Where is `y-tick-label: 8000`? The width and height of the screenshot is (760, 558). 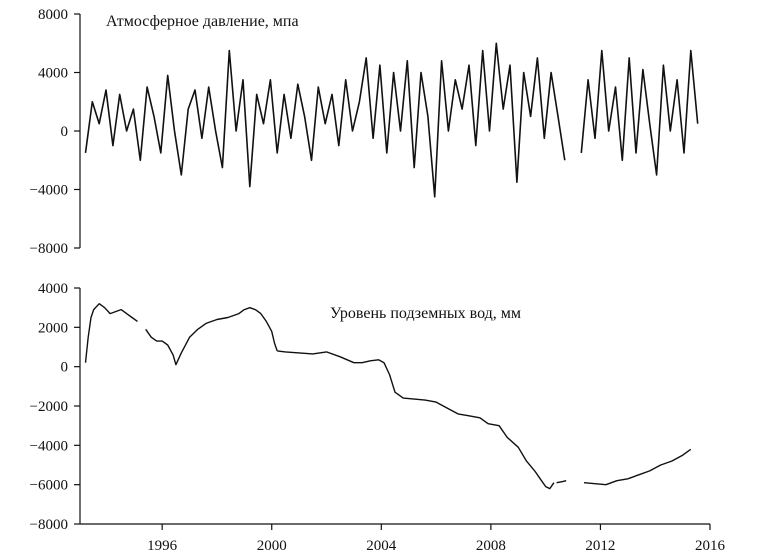 y-tick-label: 8000 is located at coordinates (53, 15).